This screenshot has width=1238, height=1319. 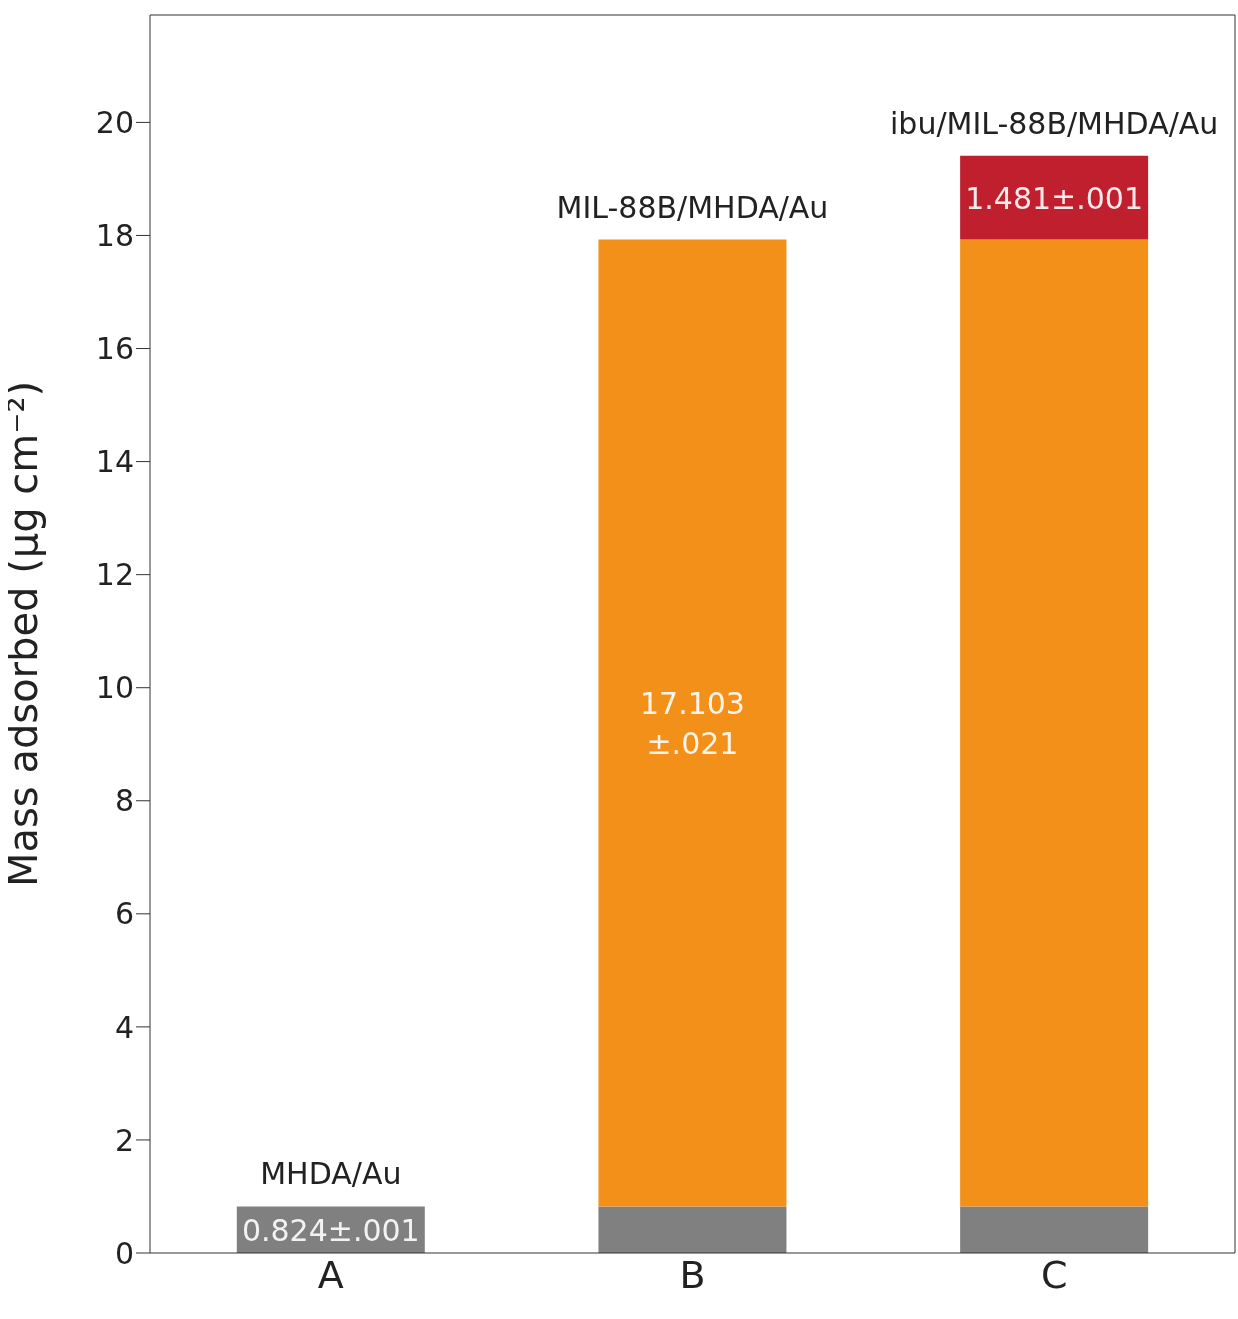 I want to click on data-label: 0.824±.001, so click(x=330, y=1230).